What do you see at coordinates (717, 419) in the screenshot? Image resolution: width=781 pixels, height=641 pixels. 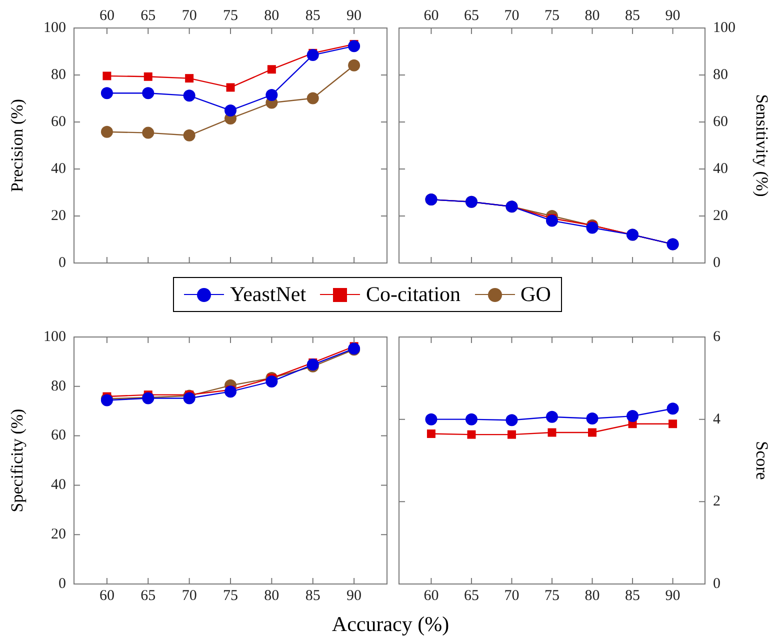 I see `y2-tick-label: 4` at bounding box center [717, 419].